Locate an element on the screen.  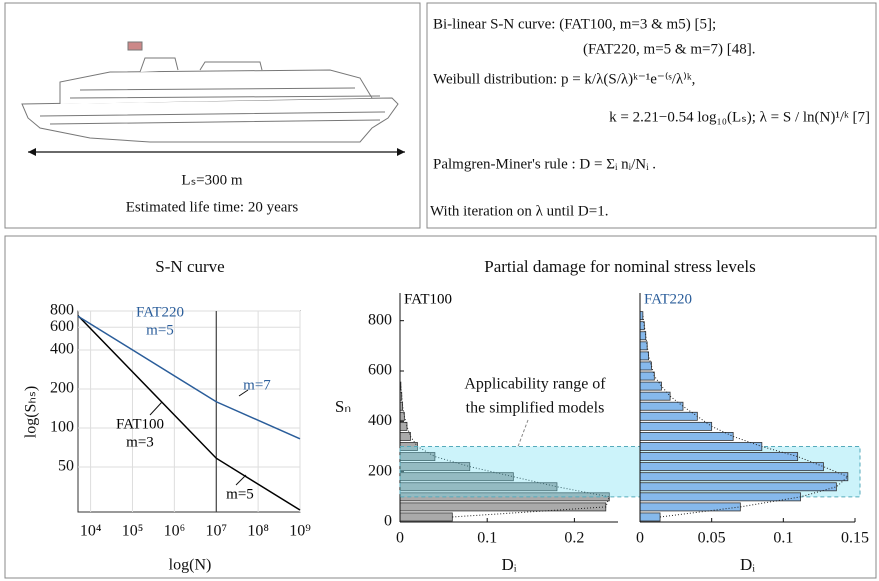
plot-area is located at coordinates (189, 411).